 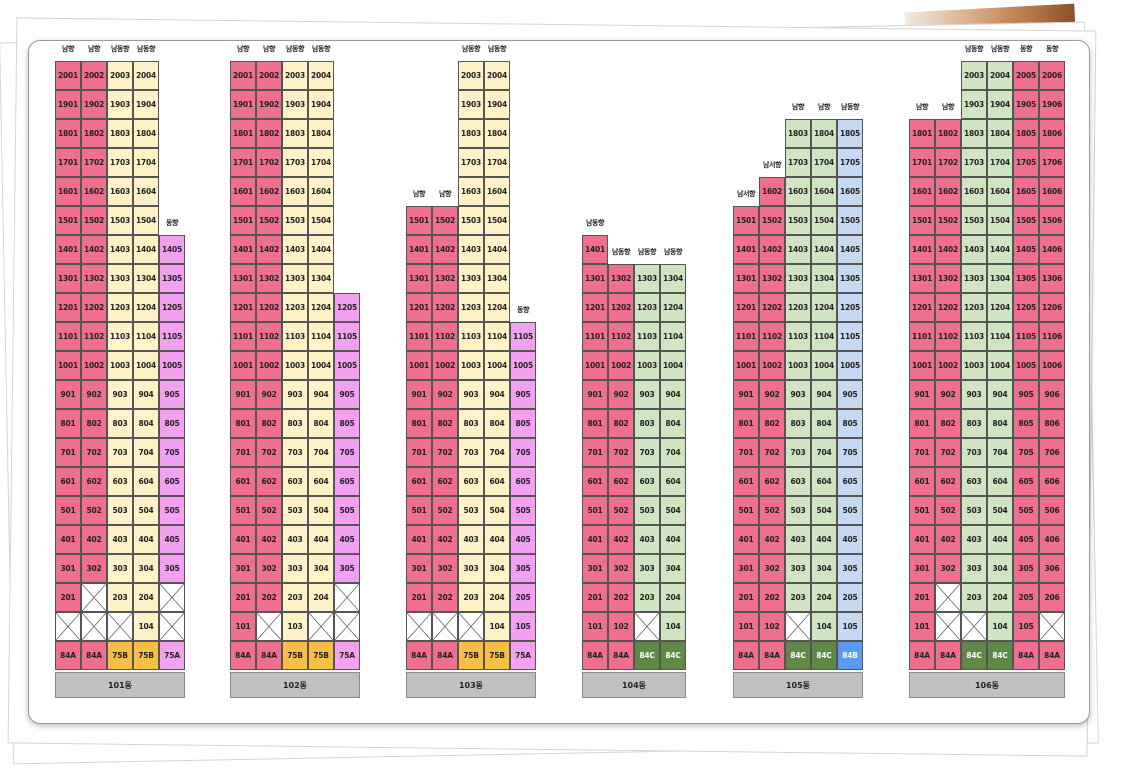 I want to click on unit-cell: 1004, so click(x=1000, y=365).